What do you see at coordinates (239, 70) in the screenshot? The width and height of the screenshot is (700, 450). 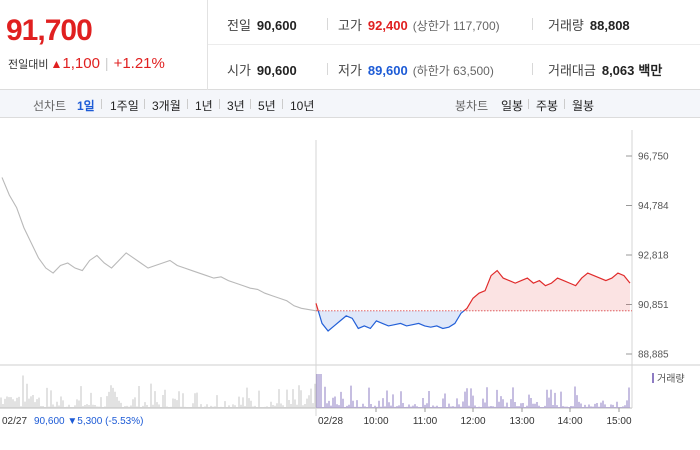 I see `stat-open-label: 시가` at bounding box center [239, 70].